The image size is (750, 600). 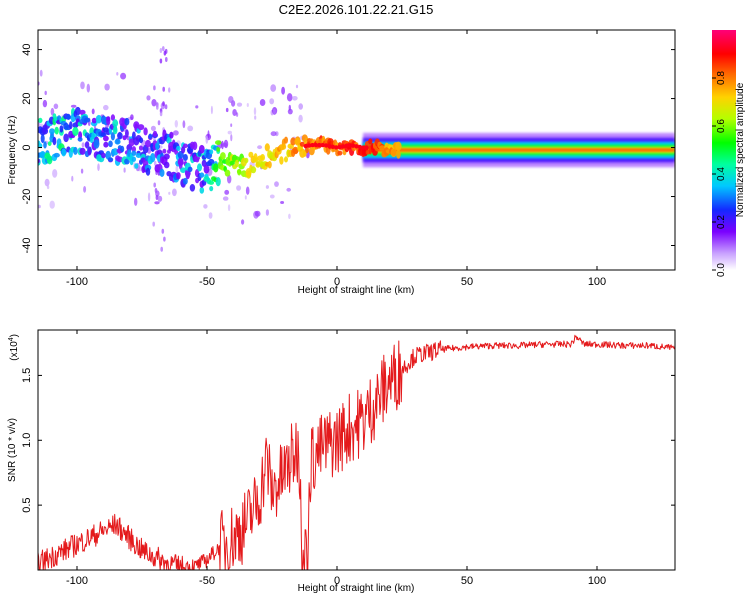 I want to click on snr-multiplier-label: (x104), so click(x=14, y=347).